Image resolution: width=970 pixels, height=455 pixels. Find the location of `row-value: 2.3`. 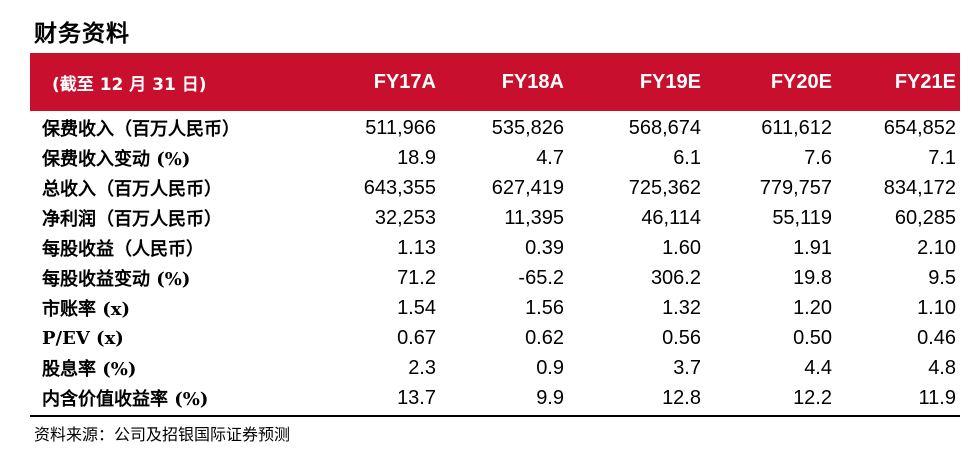

row-value: 2.3 is located at coordinates (422, 367).